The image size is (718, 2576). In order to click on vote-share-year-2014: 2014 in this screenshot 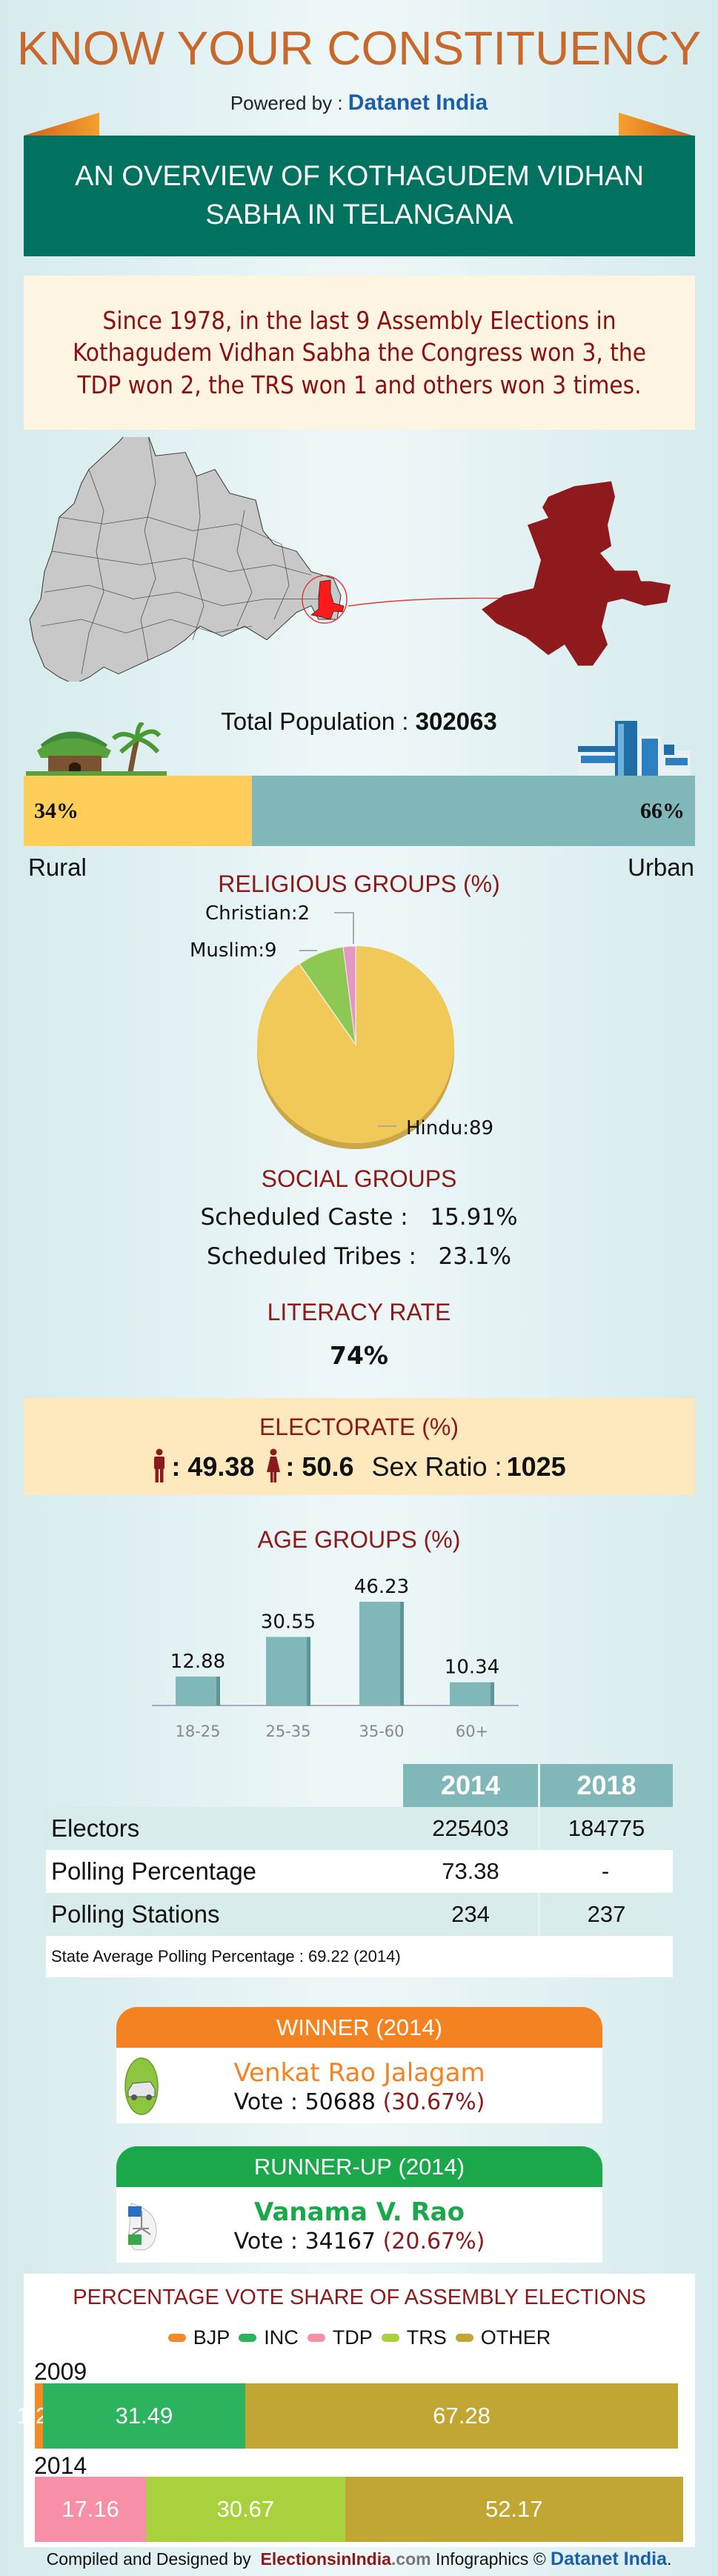, I will do `click(61, 2465)`.